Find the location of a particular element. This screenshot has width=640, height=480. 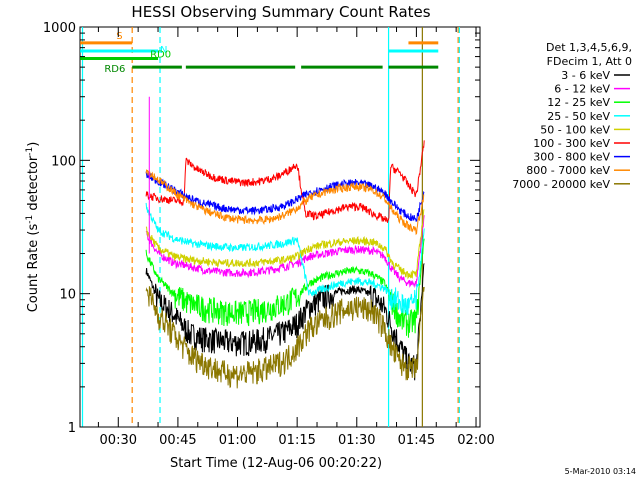

x-tick-label: 01:30 is located at coordinates (356, 440).